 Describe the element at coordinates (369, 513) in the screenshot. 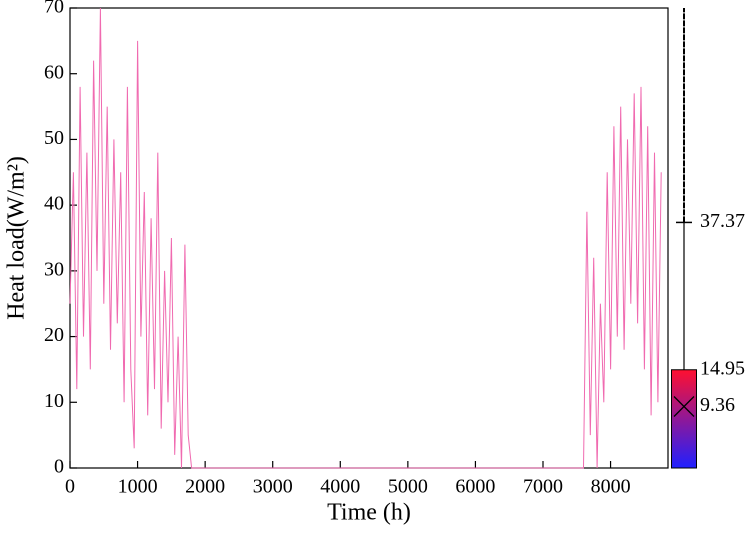

I see `x-axis-title: Time (h)` at that location.